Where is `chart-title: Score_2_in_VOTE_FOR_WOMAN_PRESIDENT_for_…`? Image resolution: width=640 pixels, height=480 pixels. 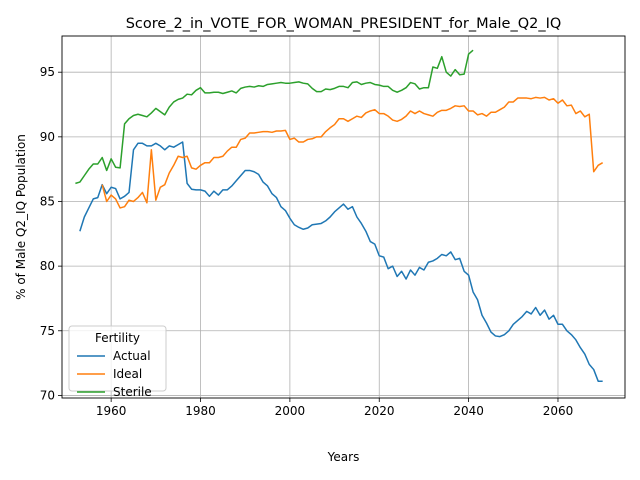 chart-title: Score_2_in_VOTE_FOR_WOMAN_PRESIDENT_for_… is located at coordinates (344, 24).